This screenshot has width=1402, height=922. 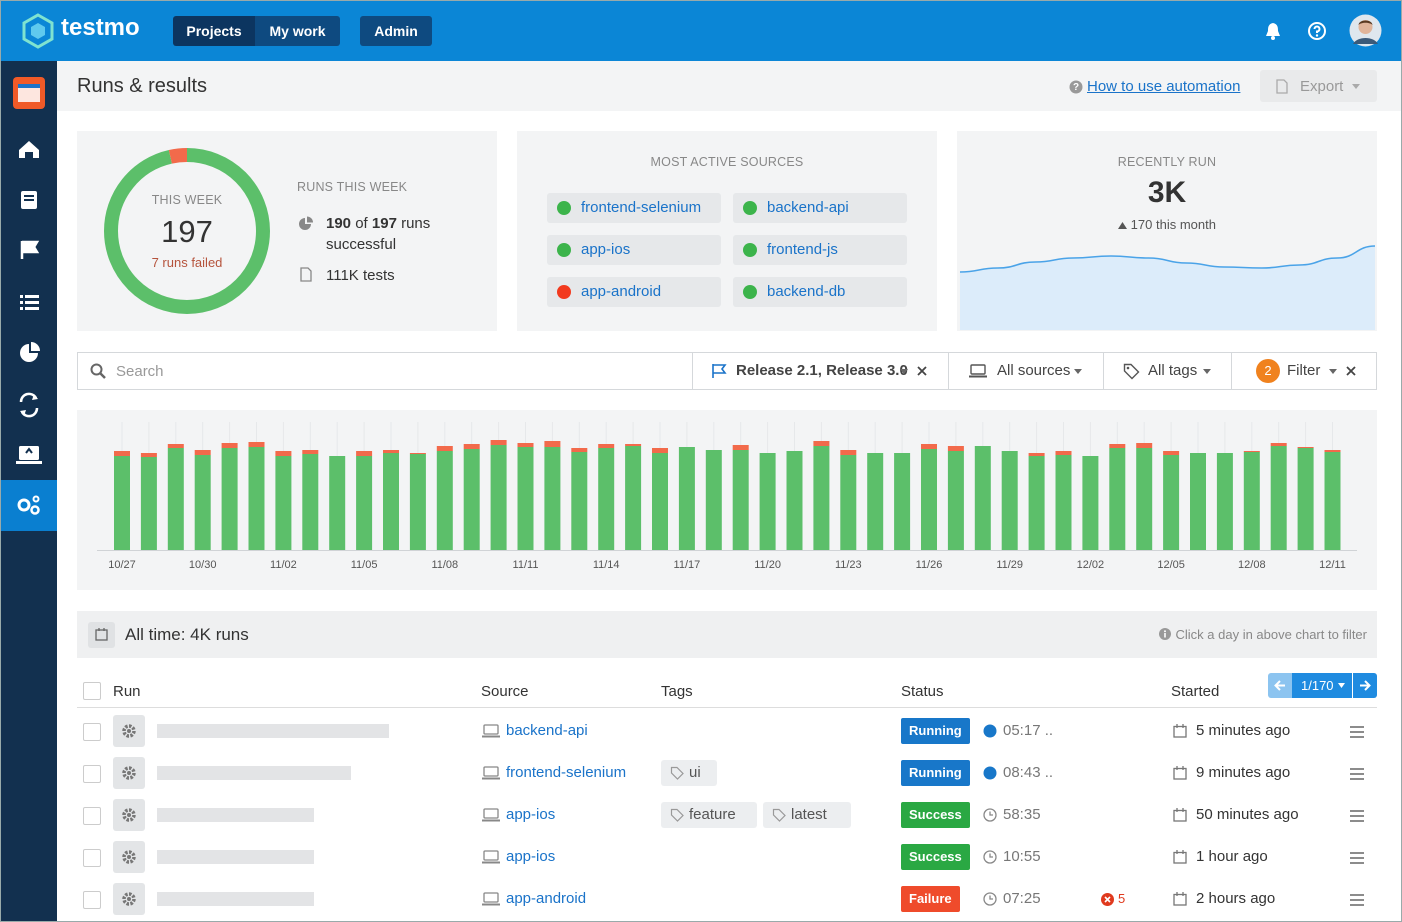 I want to click on source-link: backend-api, so click(x=547, y=730).